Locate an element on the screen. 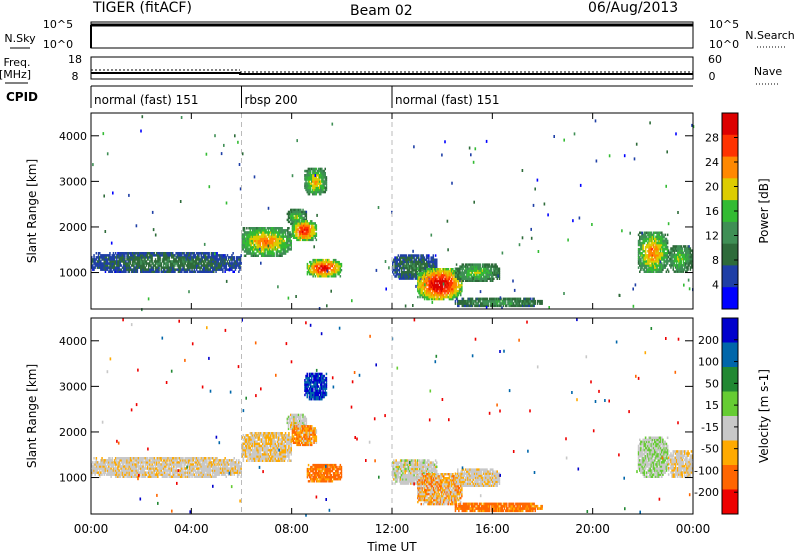  freq-panel is located at coordinates (392, 68).